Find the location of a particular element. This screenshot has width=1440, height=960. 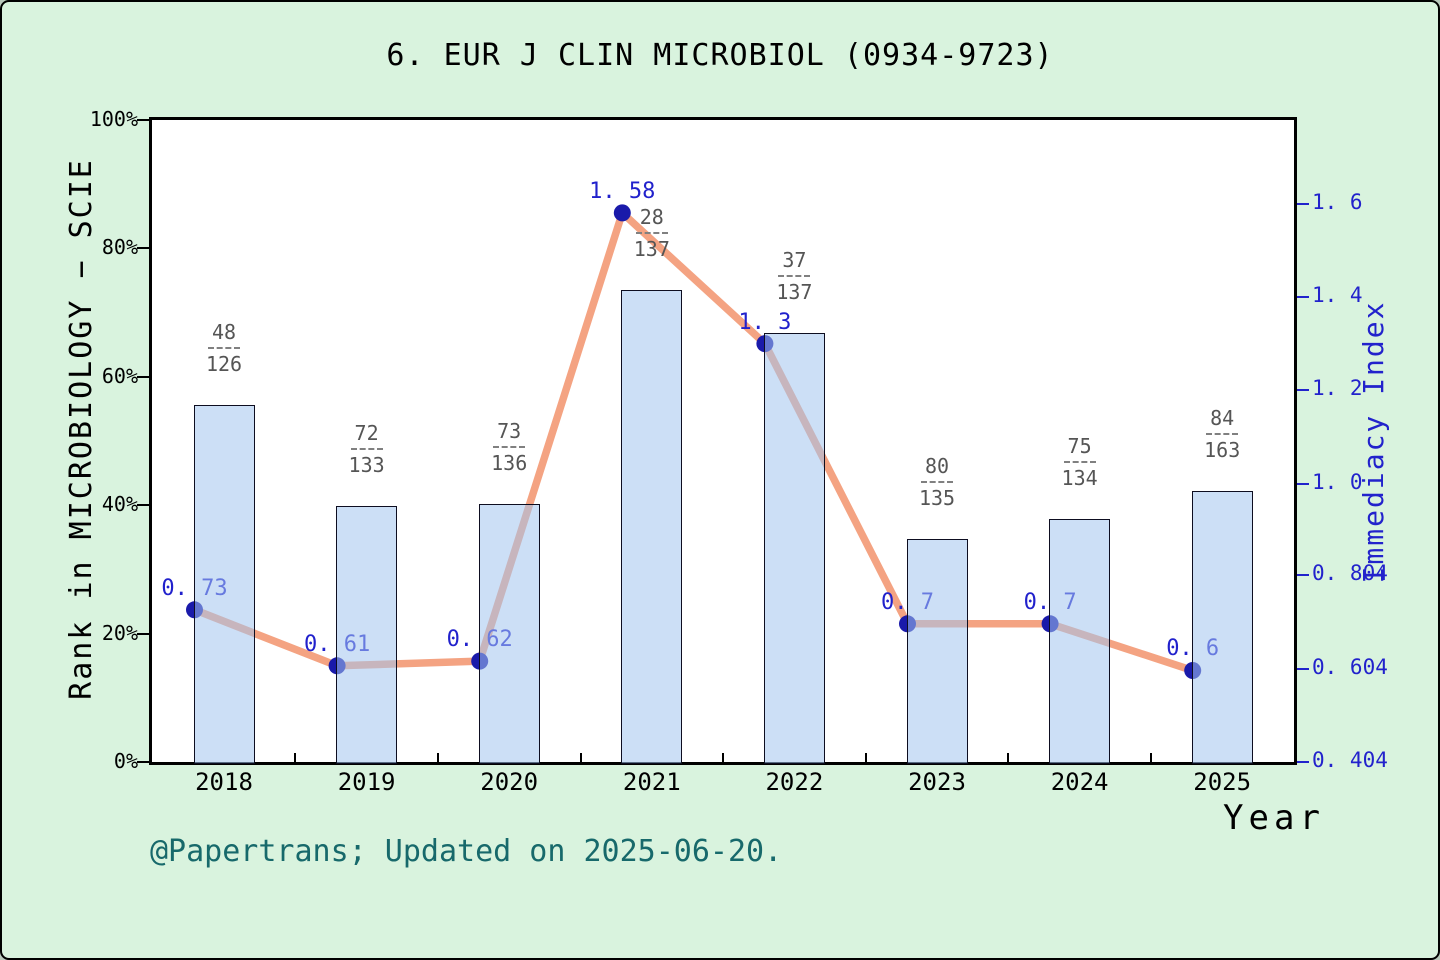

fraction-denominator: 163 is located at coordinates (1222, 450).